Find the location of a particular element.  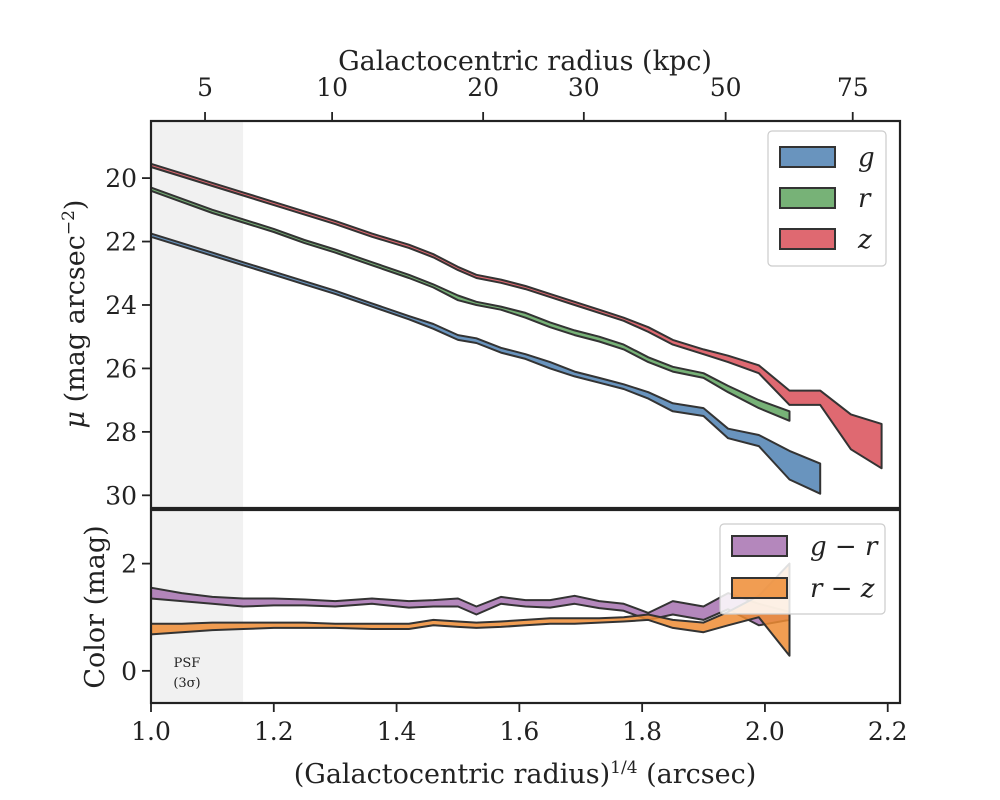

y-tick-label-color-1: 2 is located at coordinates (129, 564).